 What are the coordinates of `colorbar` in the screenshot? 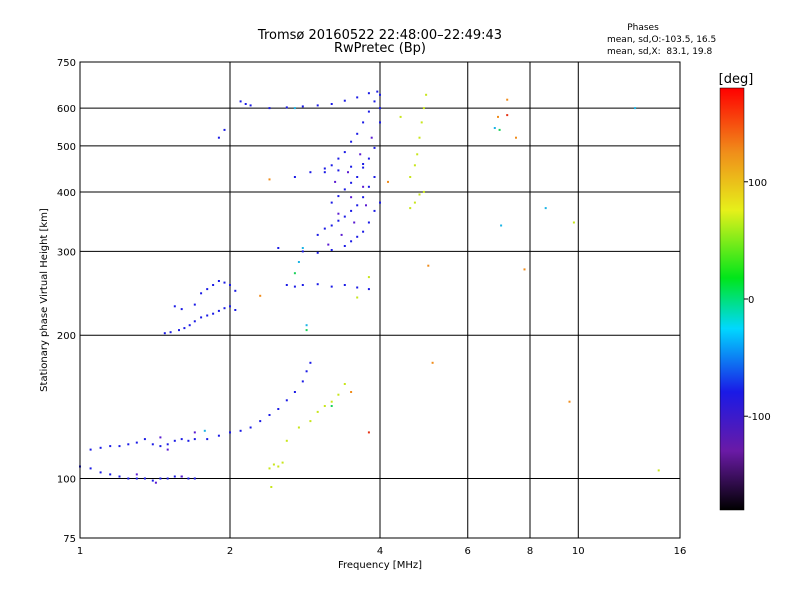 It's located at (732, 299).